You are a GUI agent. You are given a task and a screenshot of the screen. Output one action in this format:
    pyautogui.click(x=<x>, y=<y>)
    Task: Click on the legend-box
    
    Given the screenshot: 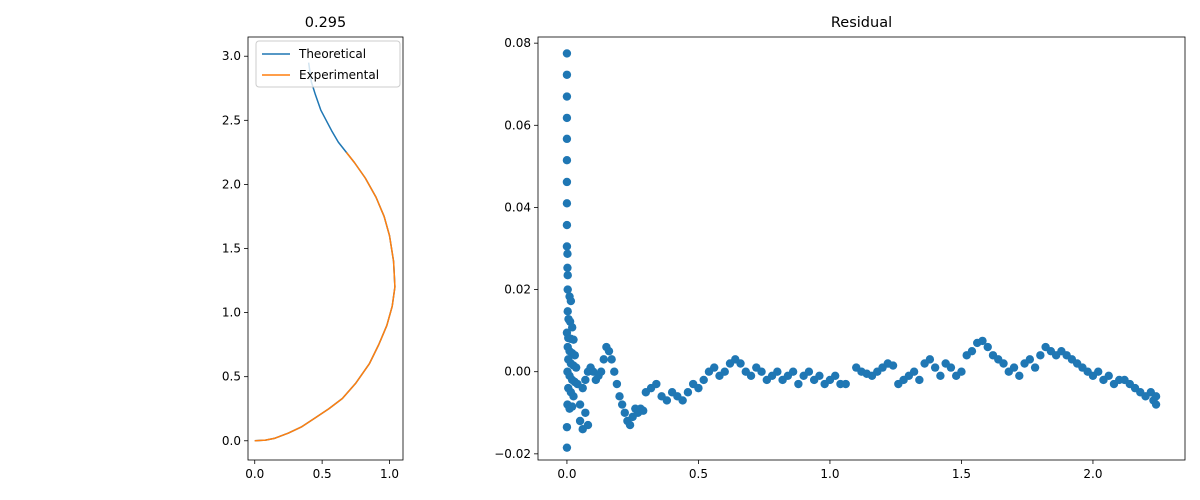 What is the action you would take?
    pyautogui.click(x=328, y=64)
    